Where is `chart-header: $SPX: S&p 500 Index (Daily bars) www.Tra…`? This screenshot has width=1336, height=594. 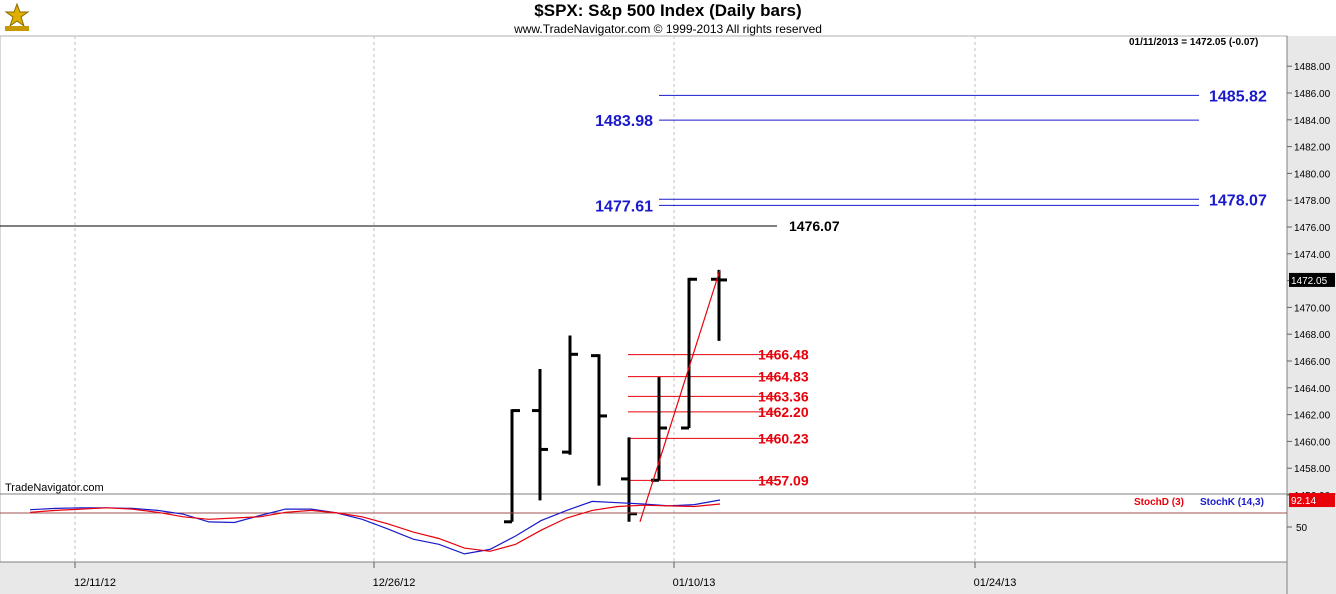
chart-header: $SPX: S&p 500 Index (Daily bars) www.Tra… is located at coordinates (668, 18).